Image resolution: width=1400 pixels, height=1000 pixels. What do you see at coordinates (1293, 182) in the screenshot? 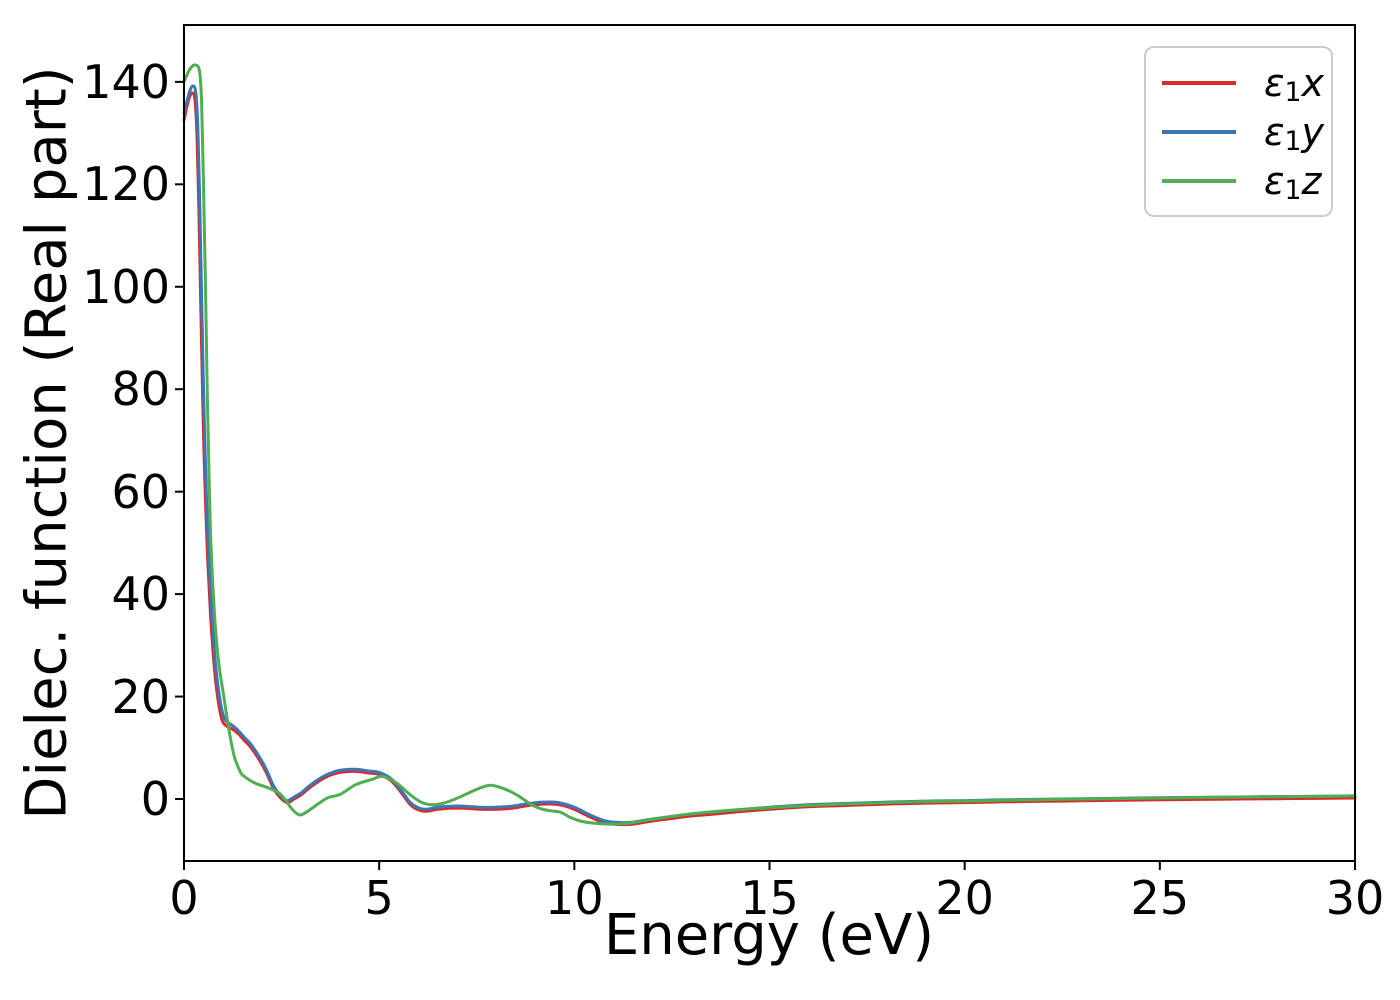
I see `legend-label-eps1z: ε1z` at bounding box center [1293, 182].